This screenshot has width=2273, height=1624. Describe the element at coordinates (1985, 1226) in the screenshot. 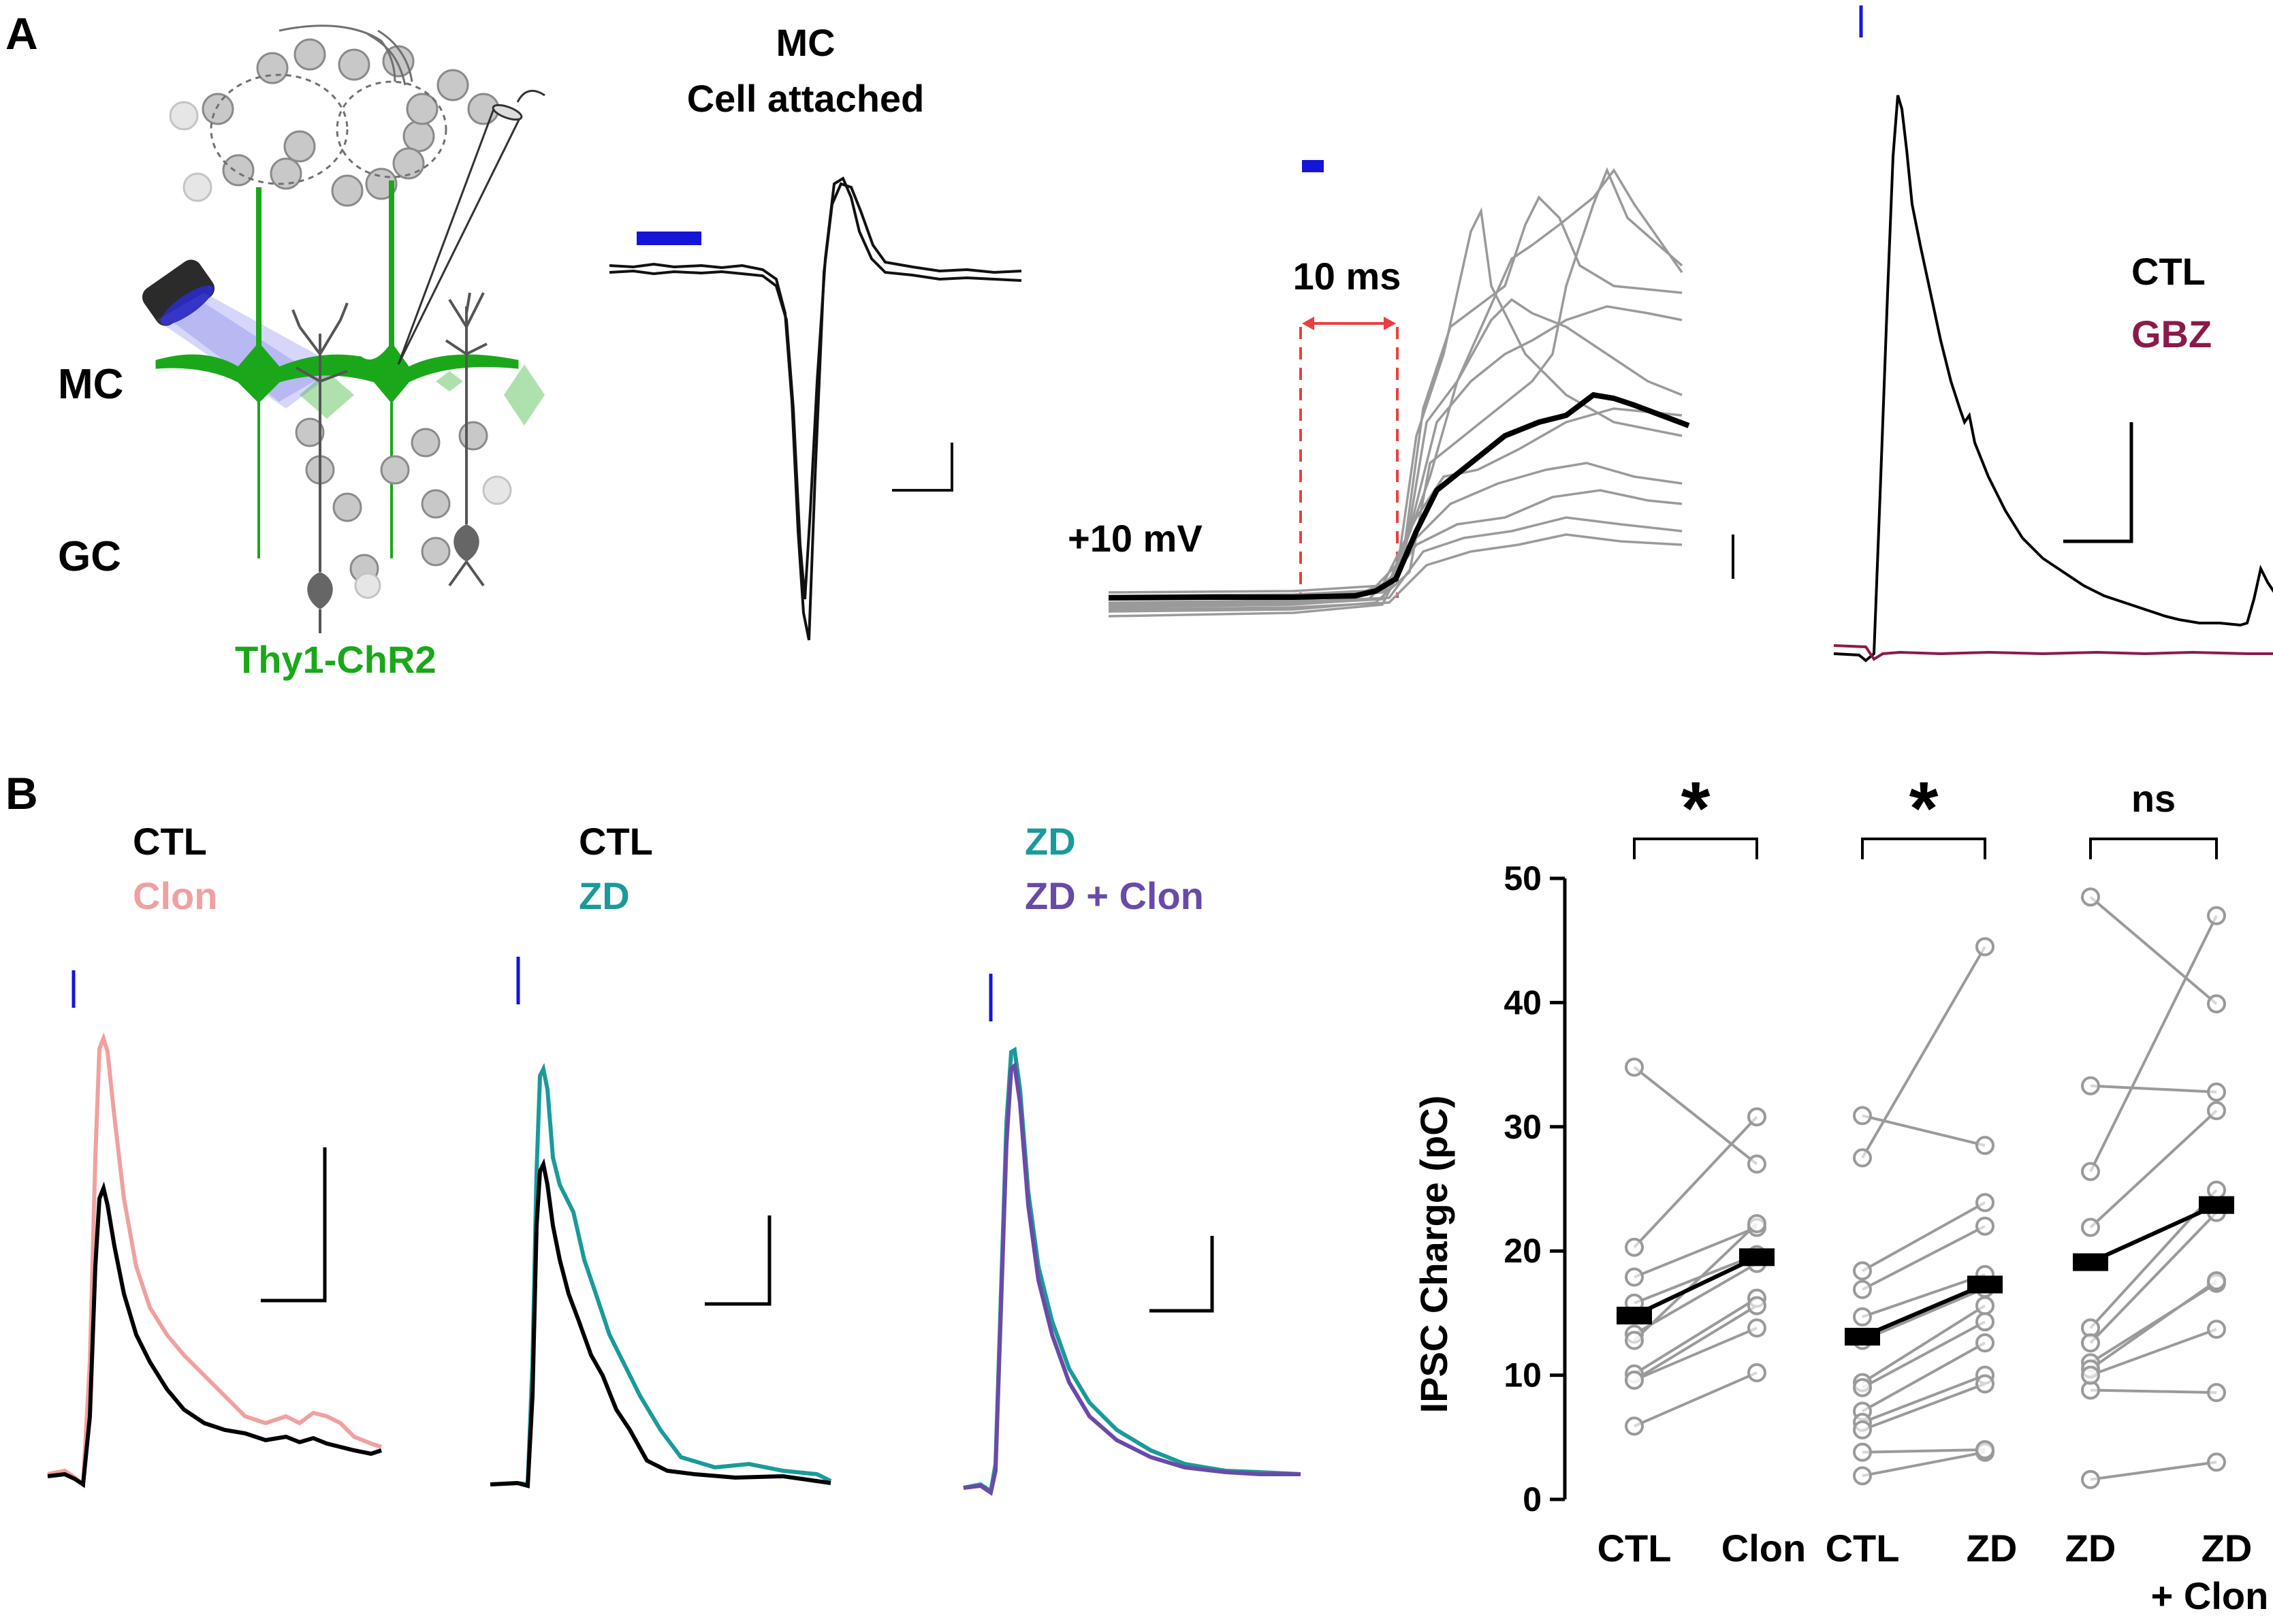

I see `point-1-3-b` at that location.